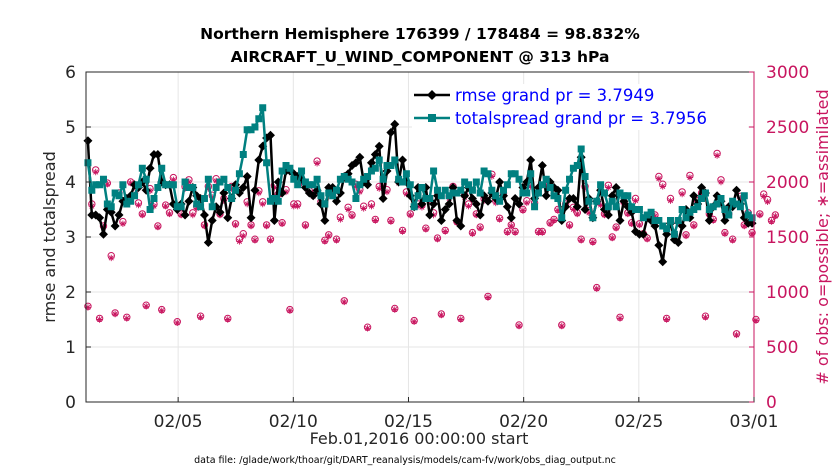 Image resolution: width=840 pixels, height=473 pixels. What do you see at coordinates (293, 422) in the screenshot?
I see `x-tick-label: 02/10` at bounding box center [293, 422].